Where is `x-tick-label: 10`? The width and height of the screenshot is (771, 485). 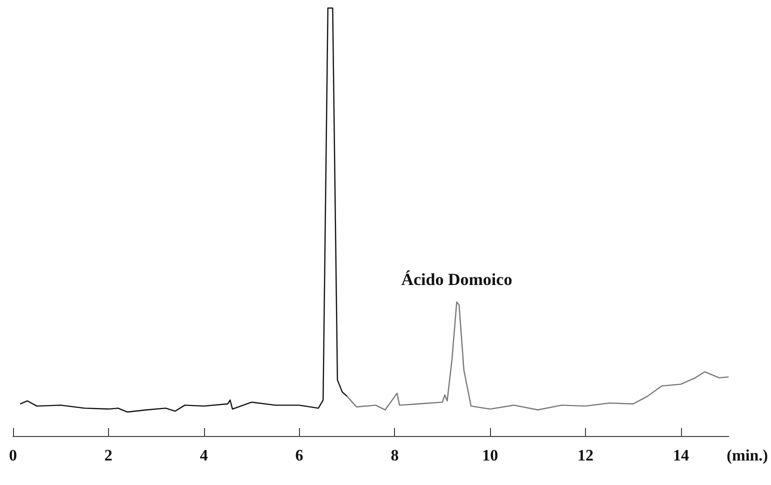
x-tick-label: 10 is located at coordinates (490, 456).